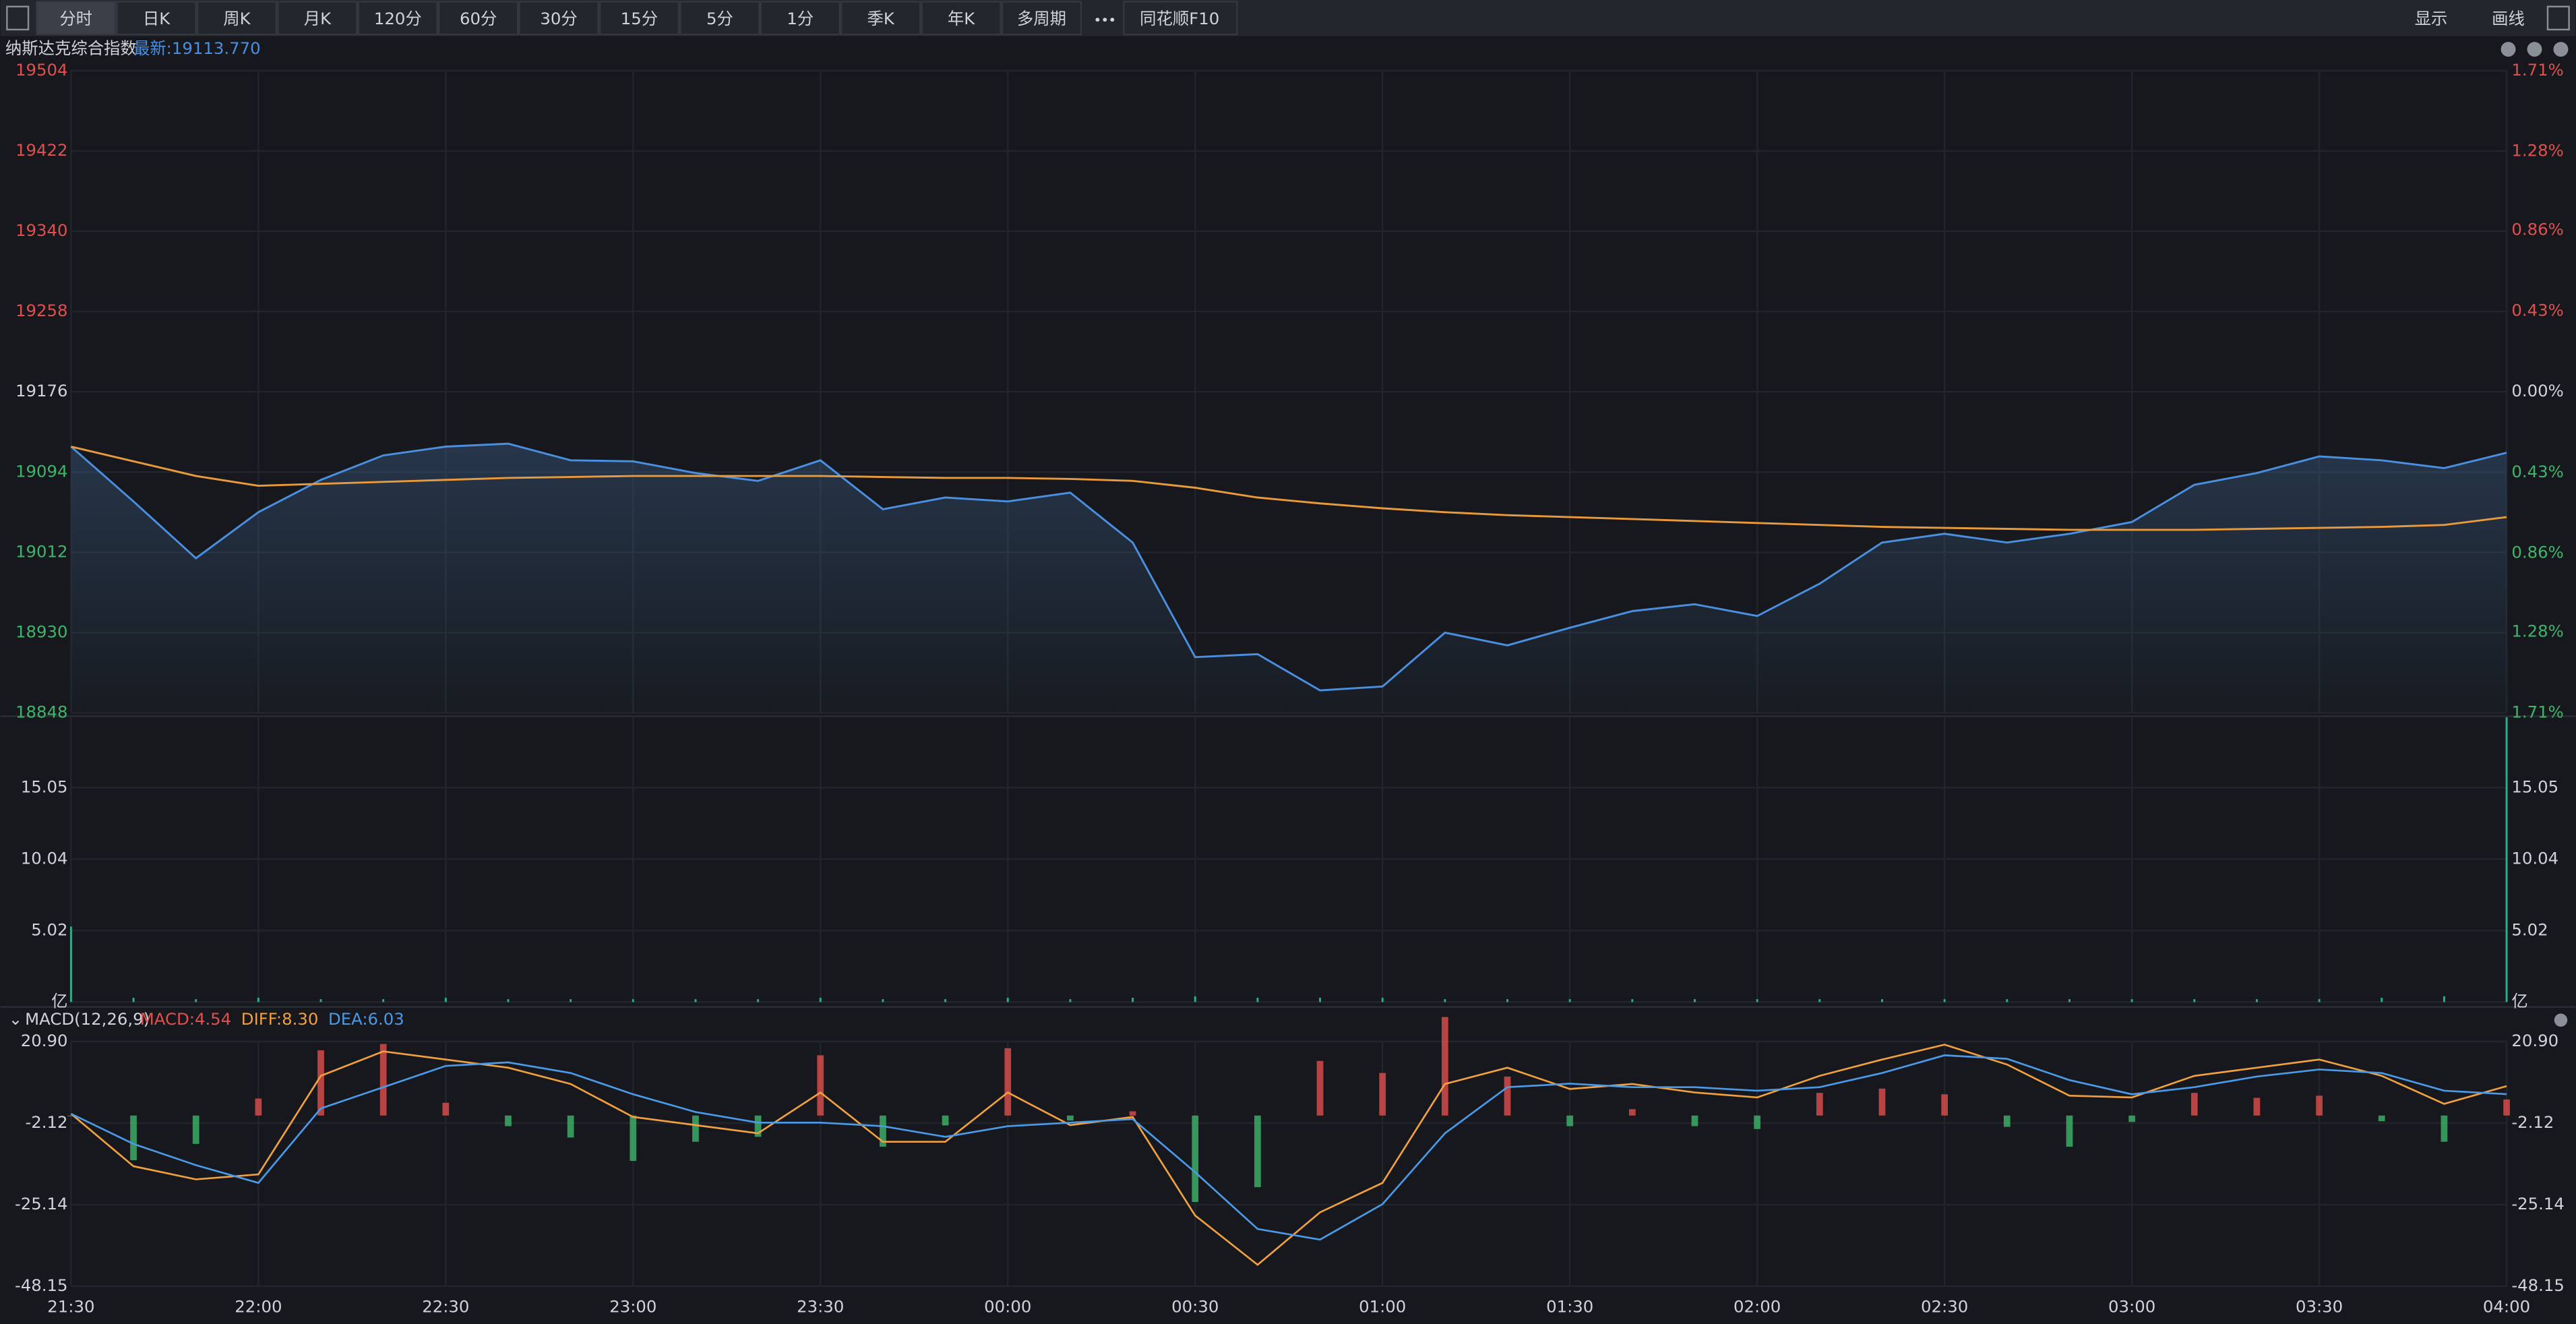 Image resolution: width=2576 pixels, height=1324 pixels. I want to click on x-tick-label: 22:00, so click(259, 1307).